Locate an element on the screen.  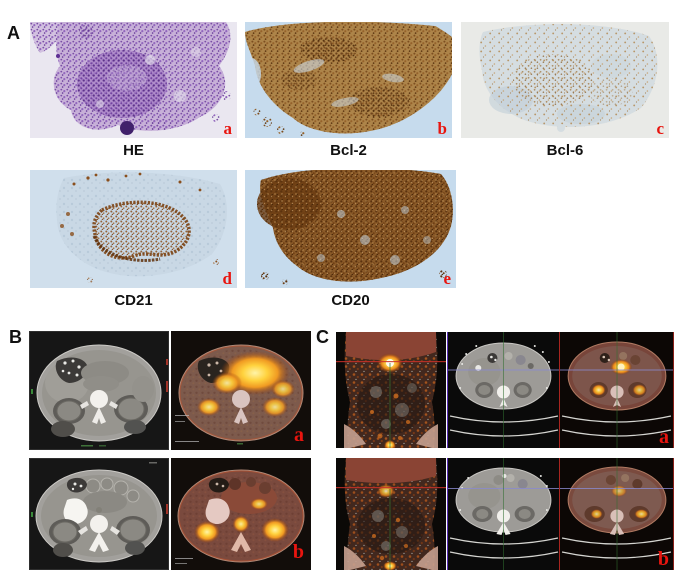
panel-a-label: A is located at coordinates (13, 33).